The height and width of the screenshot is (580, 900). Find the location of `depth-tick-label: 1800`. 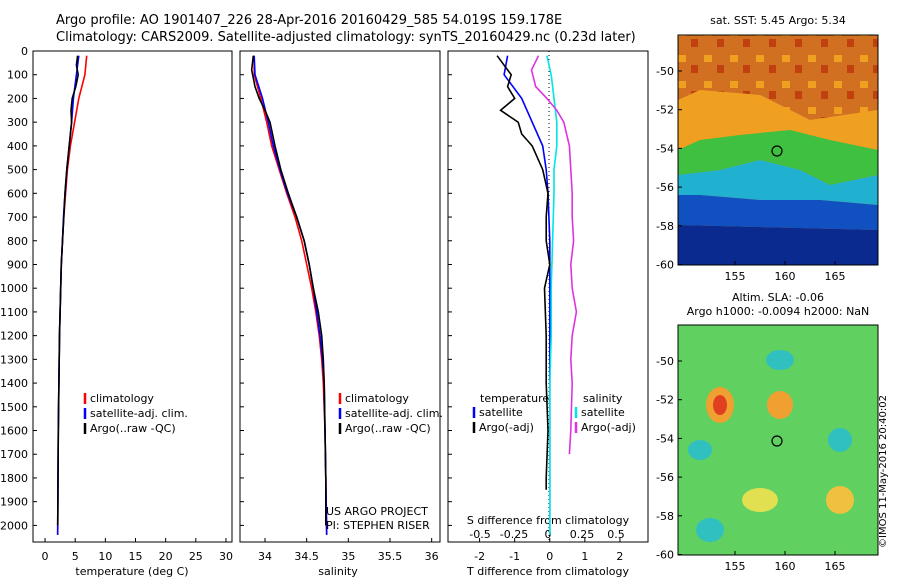

depth-tick-label: 1800 is located at coordinates (14, 478).